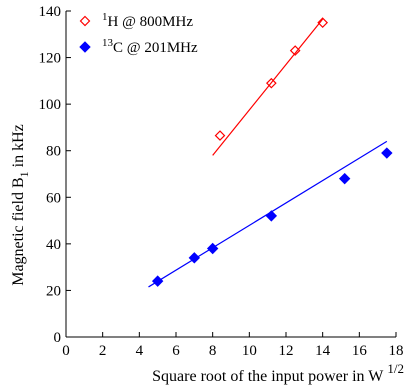  I want to click on legend-label-h1: 1H @ 800MHz, so click(147, 20).